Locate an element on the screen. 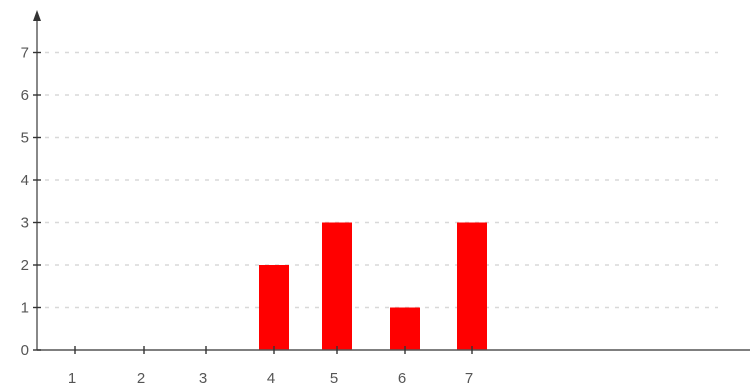  x-tick-label-4: 4 is located at coordinates (271, 377).